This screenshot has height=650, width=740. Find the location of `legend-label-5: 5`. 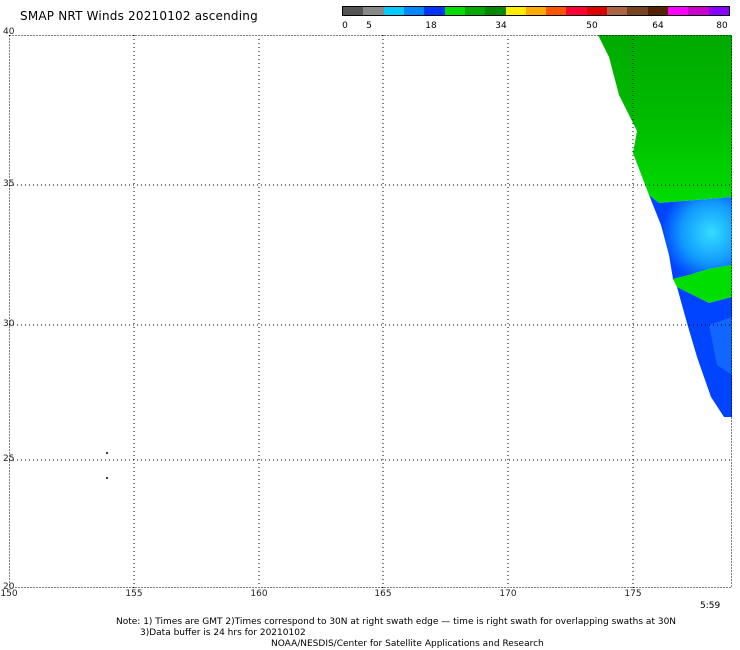

legend-label-5: 5 is located at coordinates (369, 26).